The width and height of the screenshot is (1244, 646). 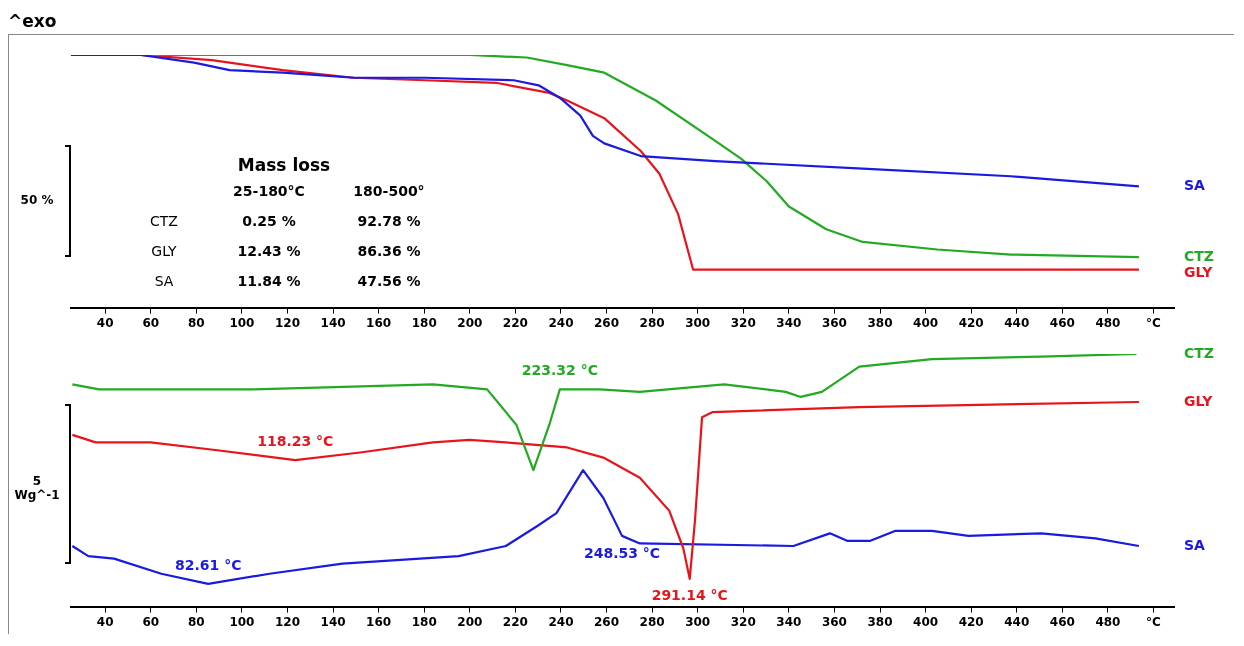 What do you see at coordinates (622, 552) in the screenshot?
I see `annotation: 248.53 °C` at bounding box center [622, 552].